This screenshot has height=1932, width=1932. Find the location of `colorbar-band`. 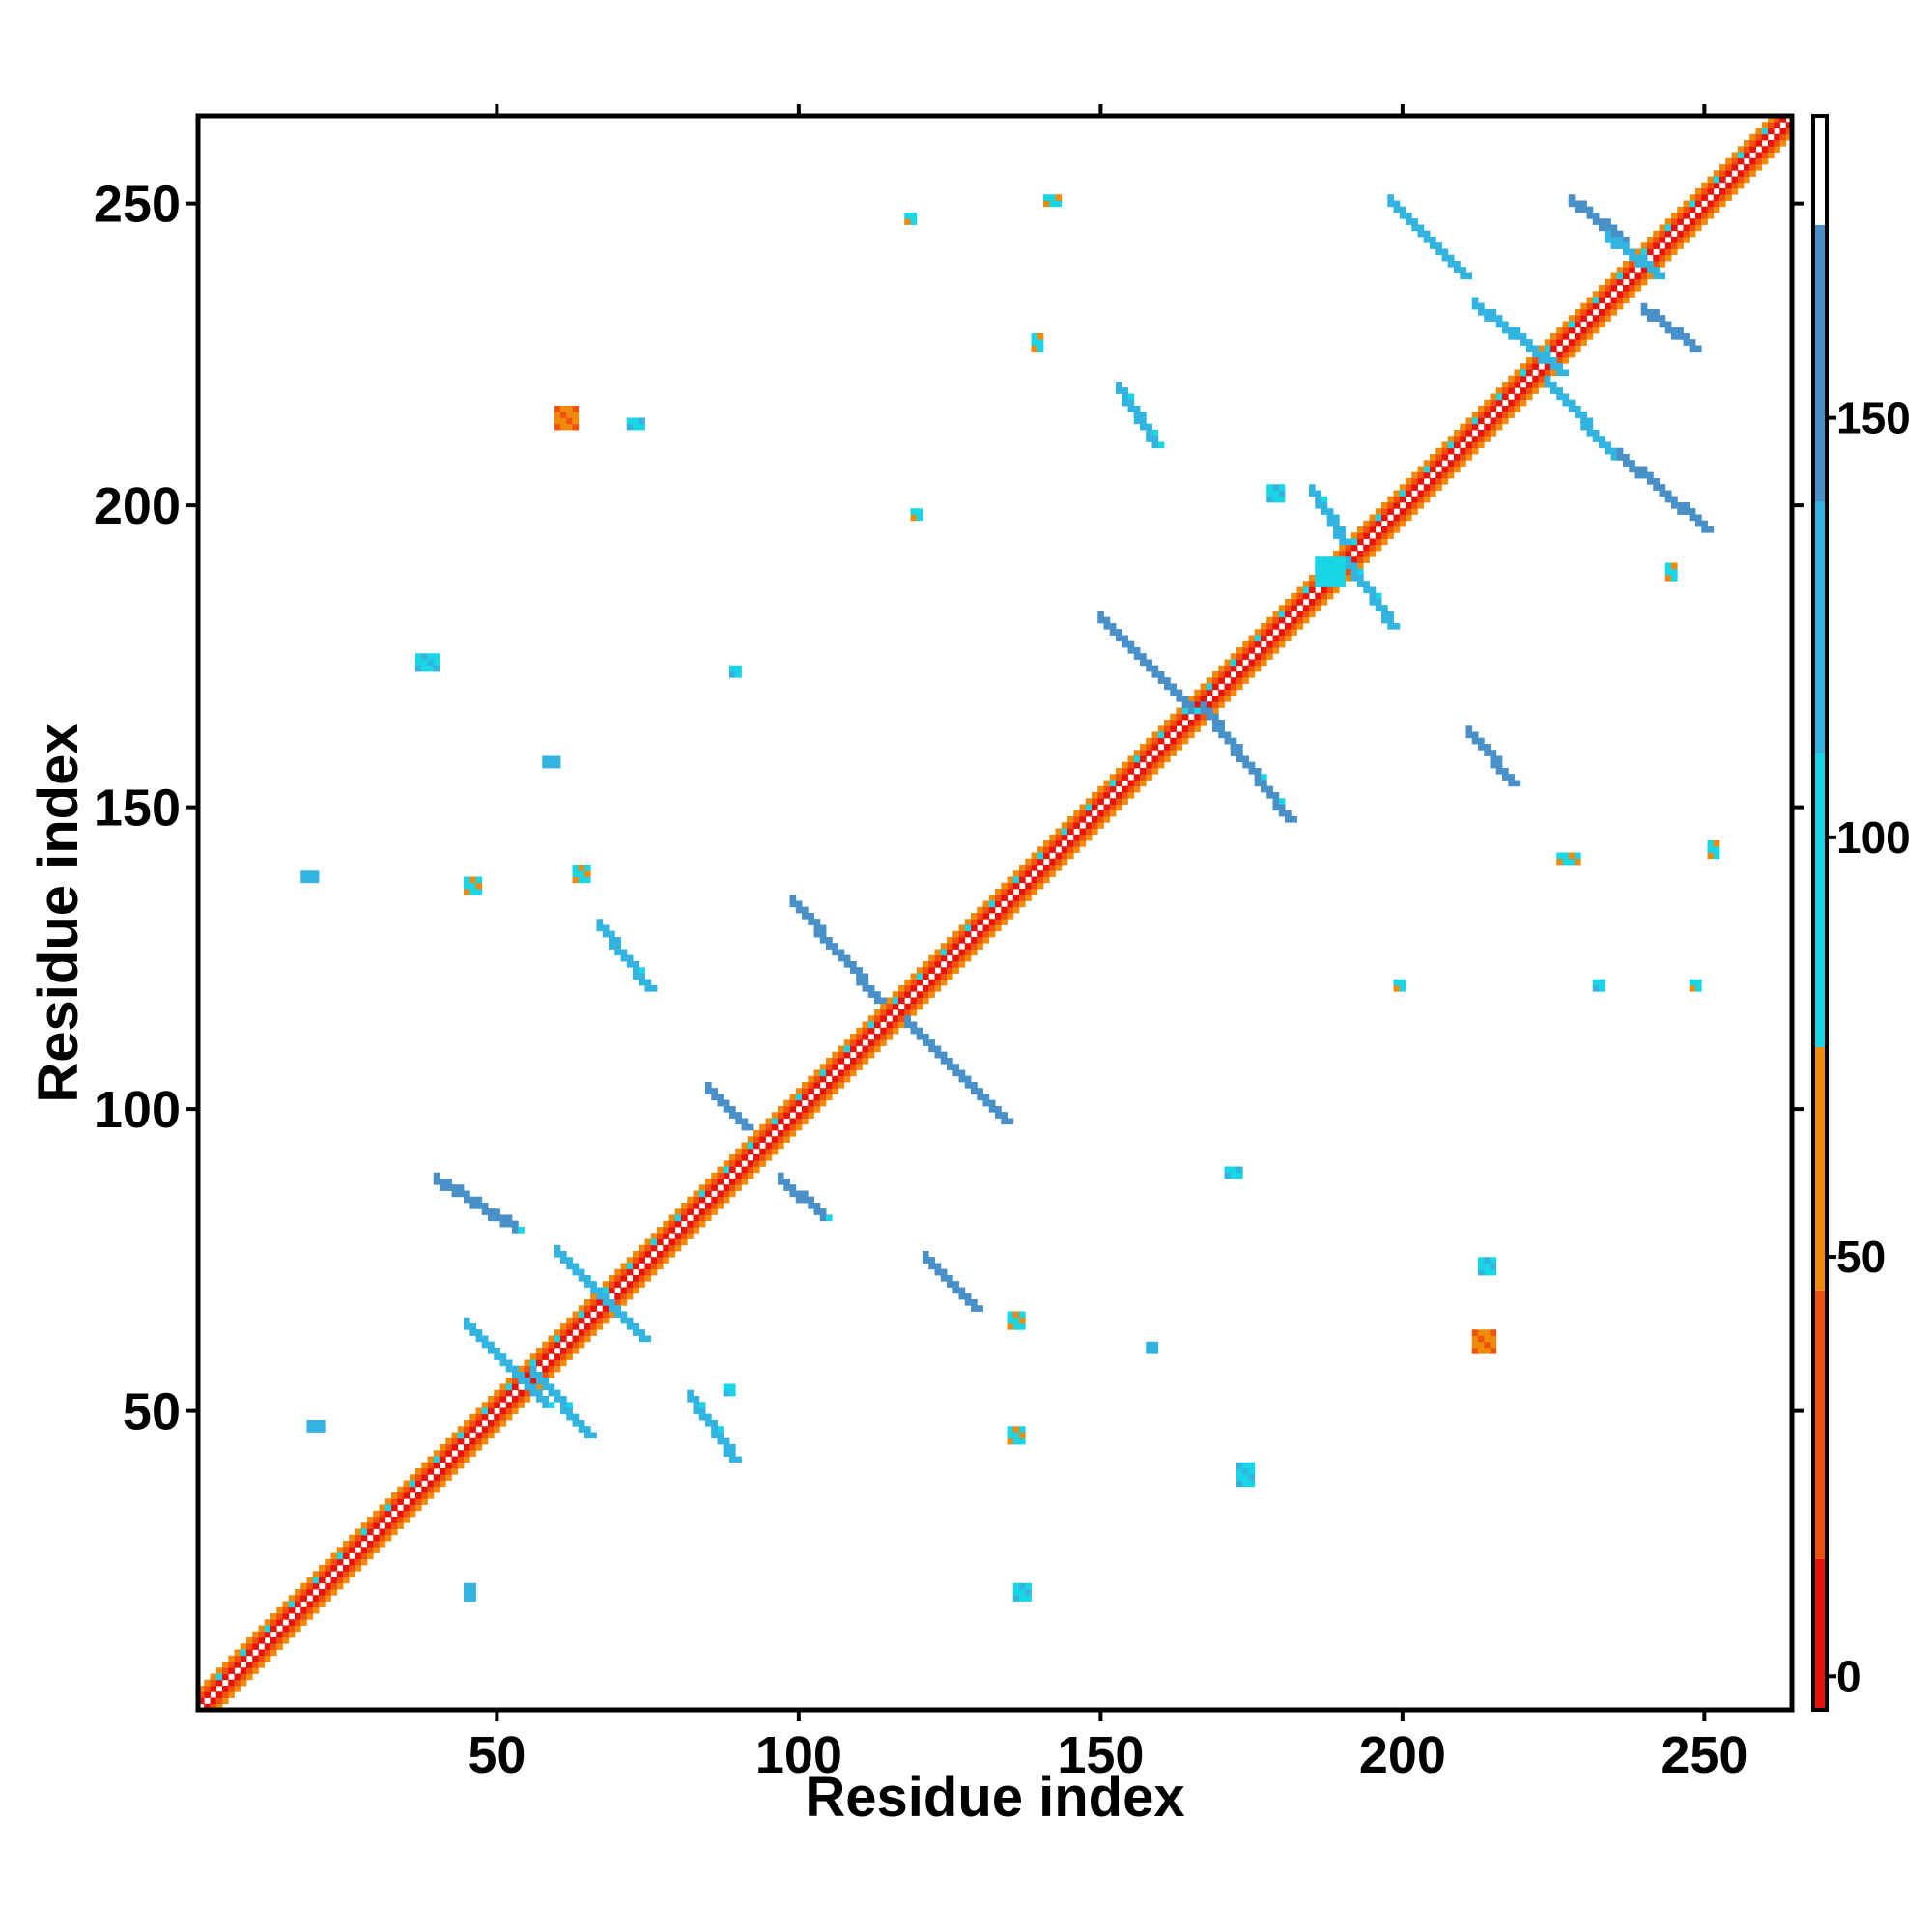

colorbar-band is located at coordinates (1820, 170).